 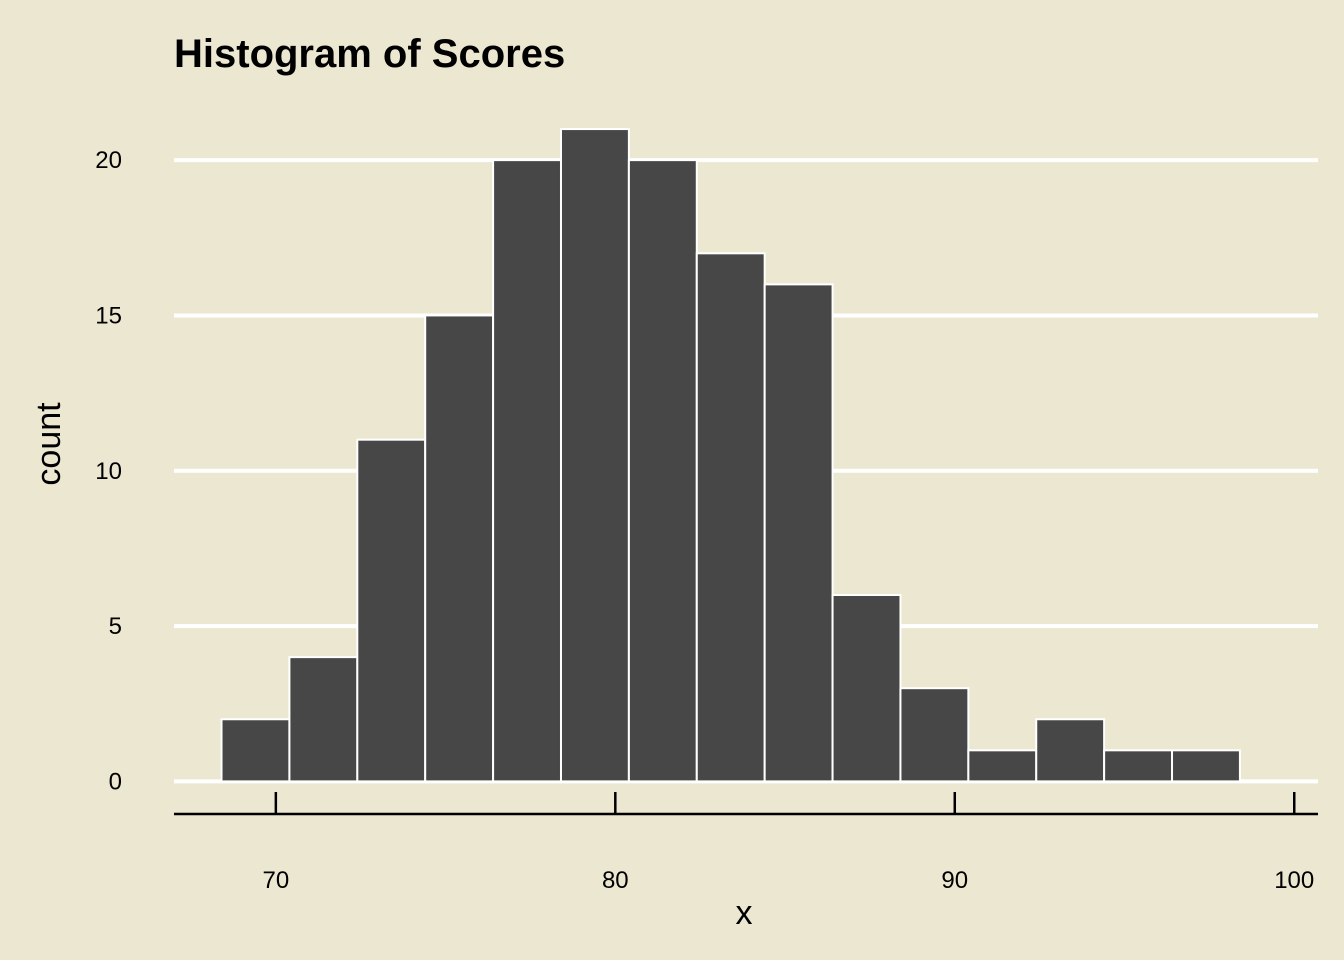 I want to click on y-axis-ticks: 0 5 10 15 20, so click(x=108, y=471).